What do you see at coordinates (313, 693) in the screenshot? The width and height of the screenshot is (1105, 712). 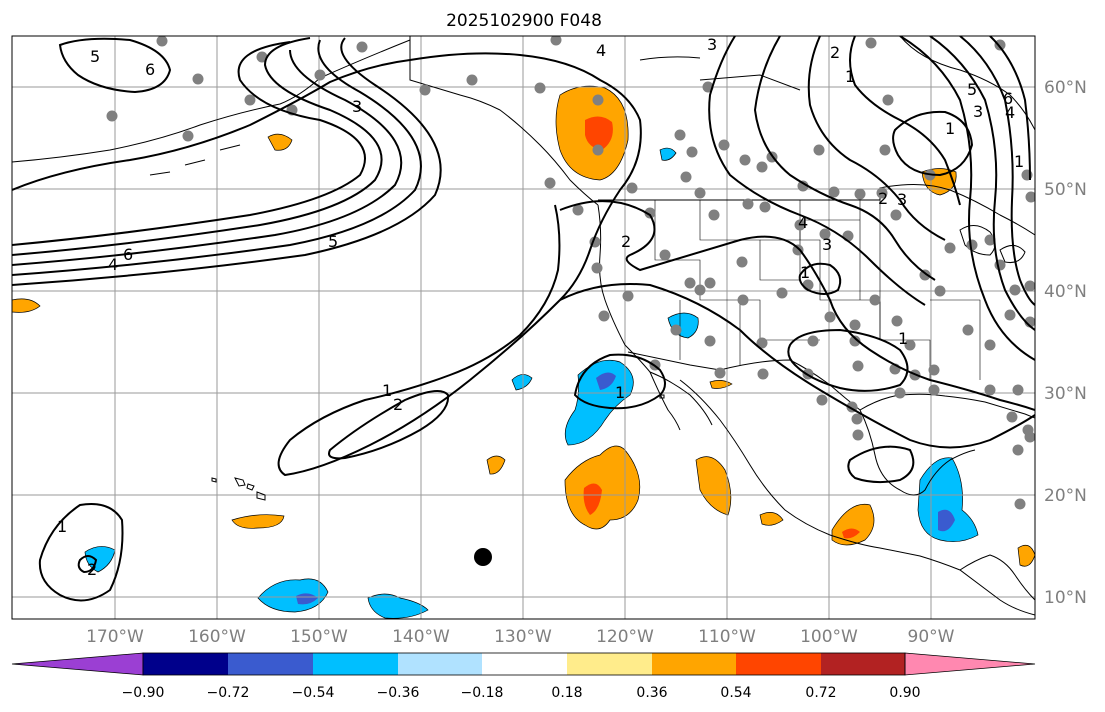 I see `colorbar-tick-label: −0.54` at bounding box center [313, 693].